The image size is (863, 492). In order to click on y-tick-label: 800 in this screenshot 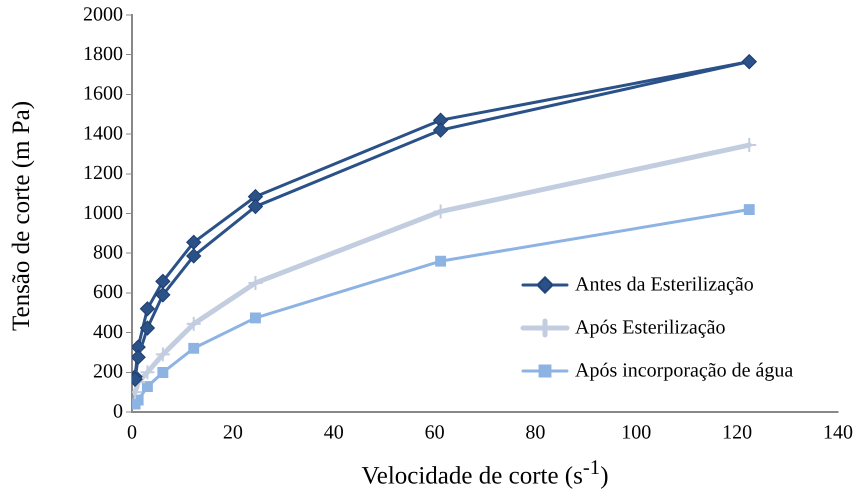, I will do `click(108, 252)`.